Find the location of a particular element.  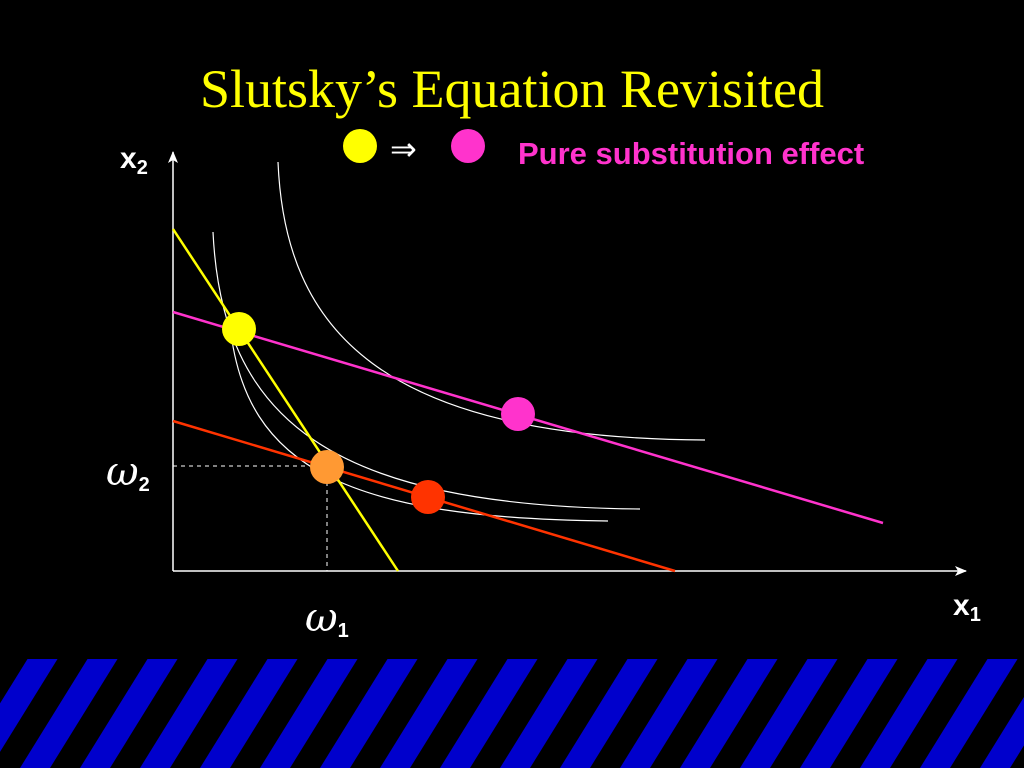

original-budget-line is located at coordinates (285, 400).